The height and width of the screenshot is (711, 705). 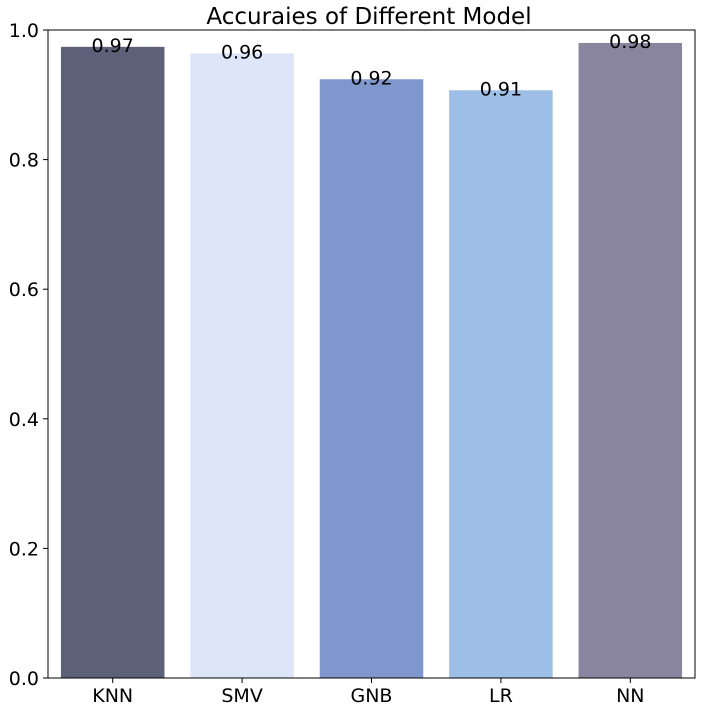 What do you see at coordinates (242, 52) in the screenshot?
I see `value-label-smv: 0.96` at bounding box center [242, 52].